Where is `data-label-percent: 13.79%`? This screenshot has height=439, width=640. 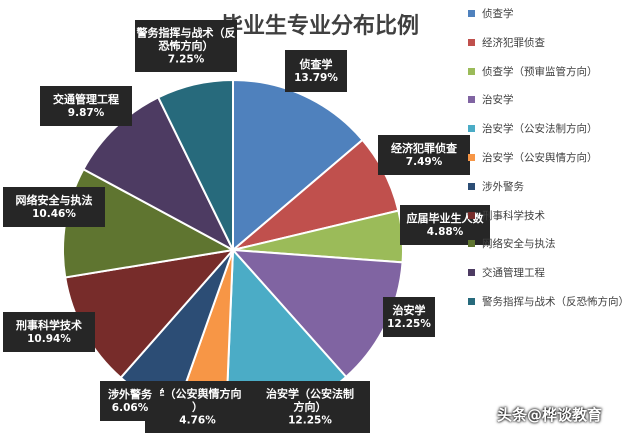 data-label-percent: 13.79% is located at coordinates (316, 78).